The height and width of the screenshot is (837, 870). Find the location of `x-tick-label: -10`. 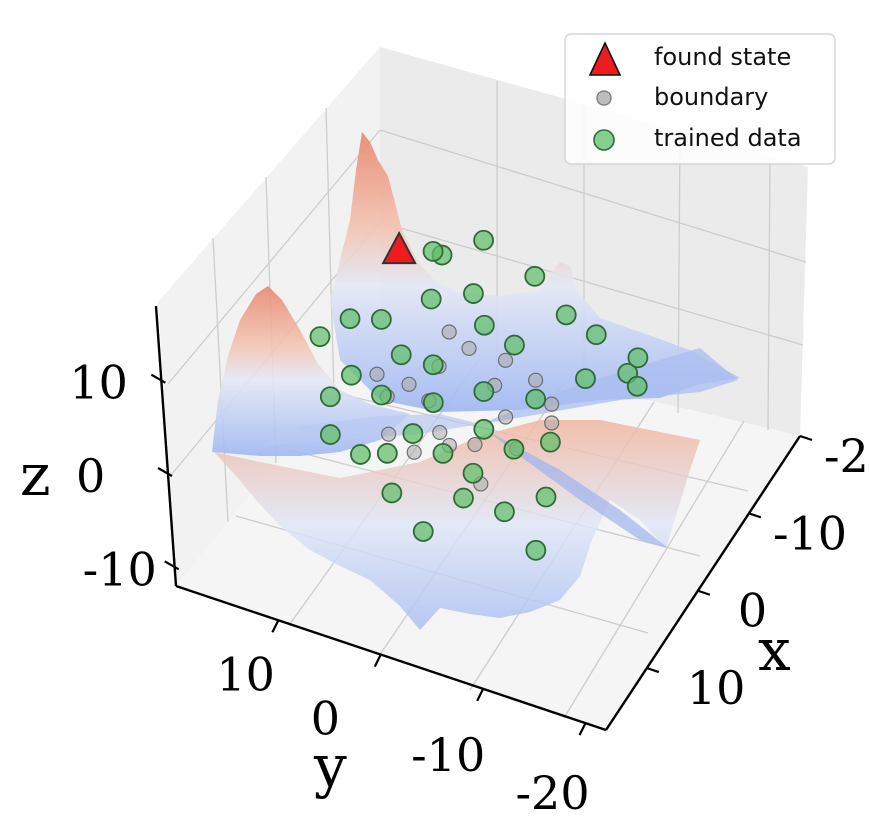

x-tick-label: -10 is located at coordinates (810, 533).